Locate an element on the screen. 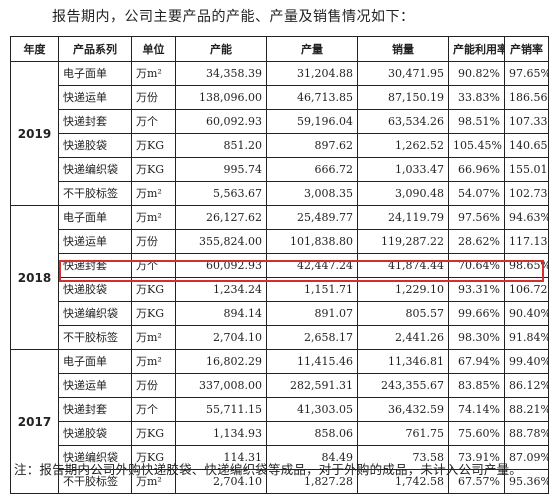 This screenshot has width=554, height=494. sales-rate-cell: 117.13% is located at coordinates (526, 241).